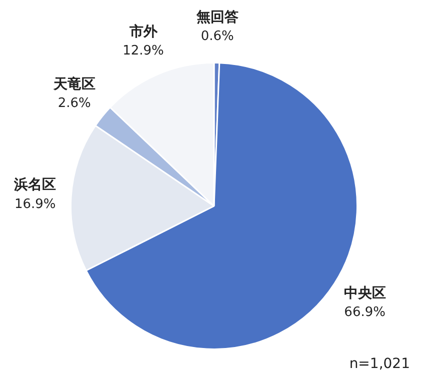 This screenshot has width=424, height=378. What do you see at coordinates (365, 293) in the screenshot?
I see `slice-label: 中央区` at bounding box center [365, 293].